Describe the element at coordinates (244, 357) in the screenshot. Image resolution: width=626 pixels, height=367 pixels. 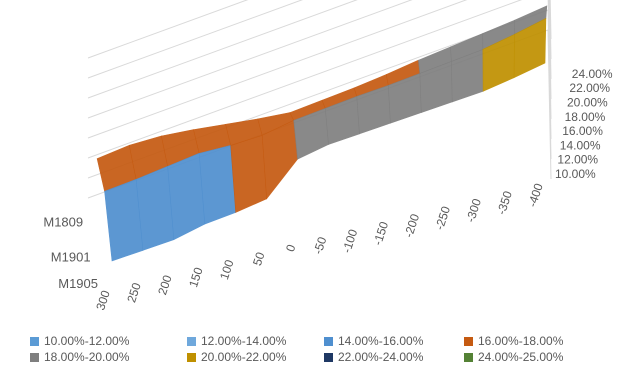
I see `legend-label: 20.00%-22.00%` at that location.